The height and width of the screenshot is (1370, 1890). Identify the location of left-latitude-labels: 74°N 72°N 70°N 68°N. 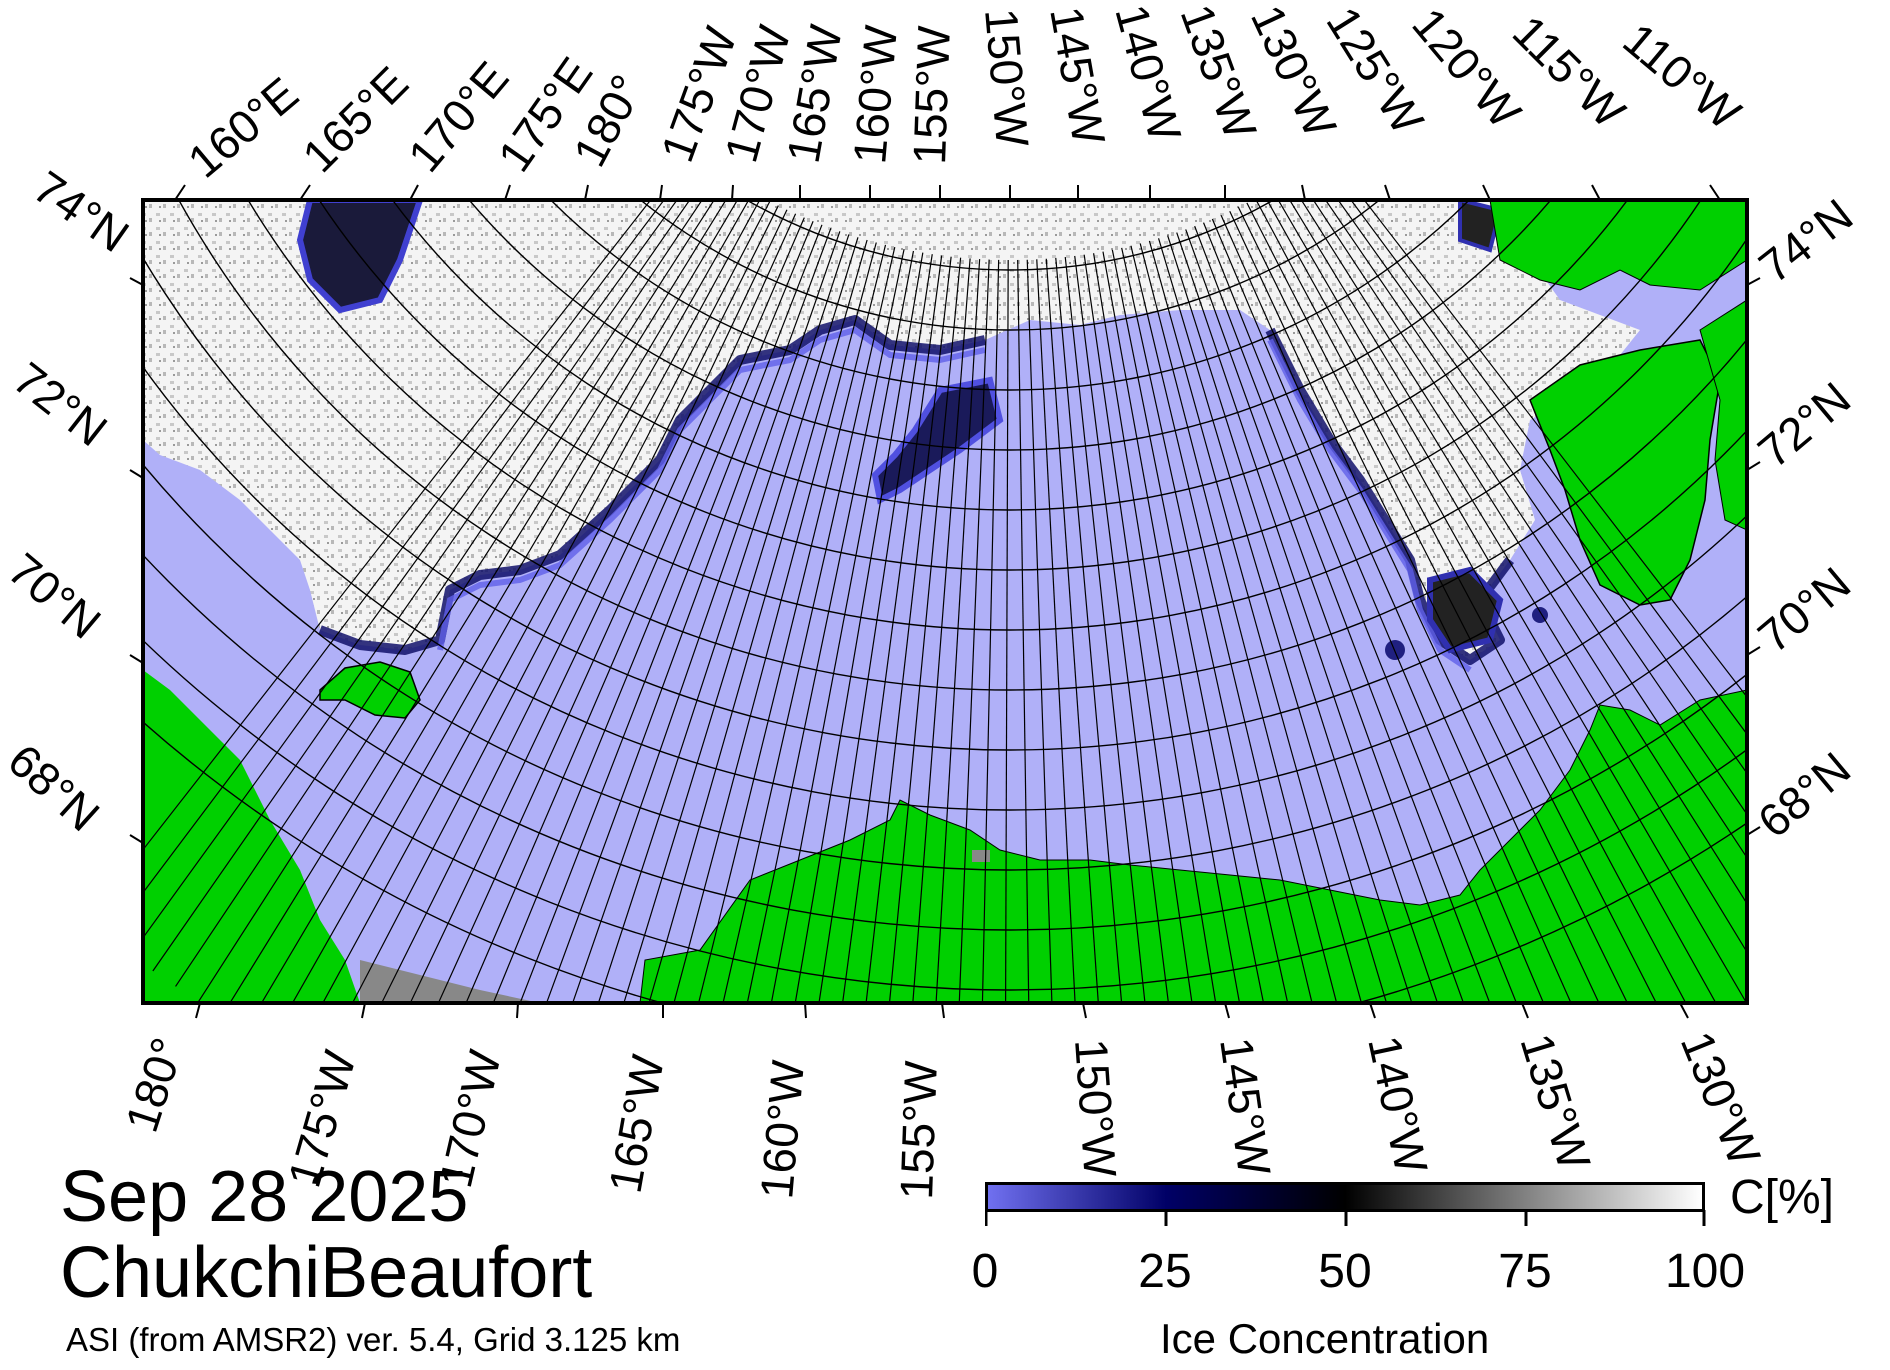
(69, 501).